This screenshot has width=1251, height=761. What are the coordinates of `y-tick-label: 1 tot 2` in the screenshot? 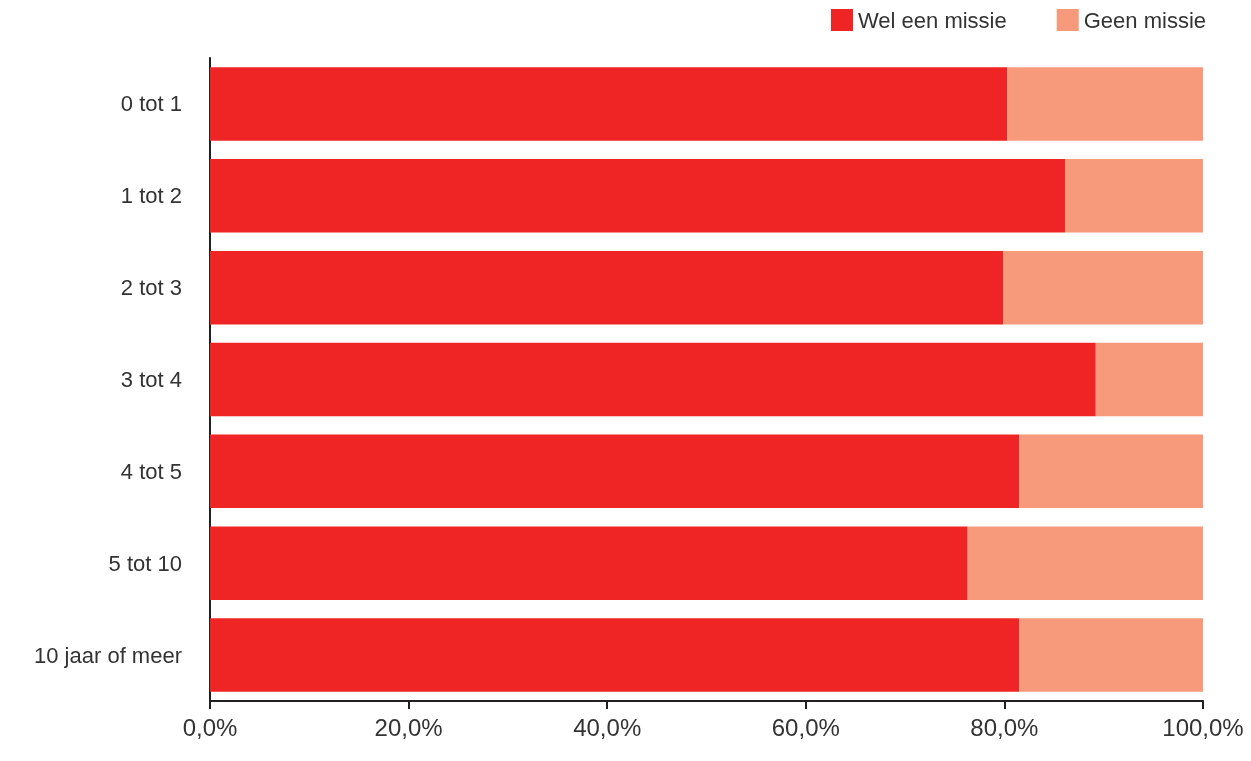 It's located at (151, 196).